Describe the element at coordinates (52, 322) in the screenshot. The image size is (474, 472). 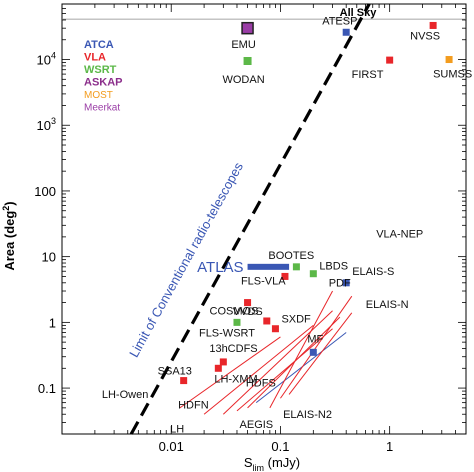
I see `y-tick-label: 1` at that location.